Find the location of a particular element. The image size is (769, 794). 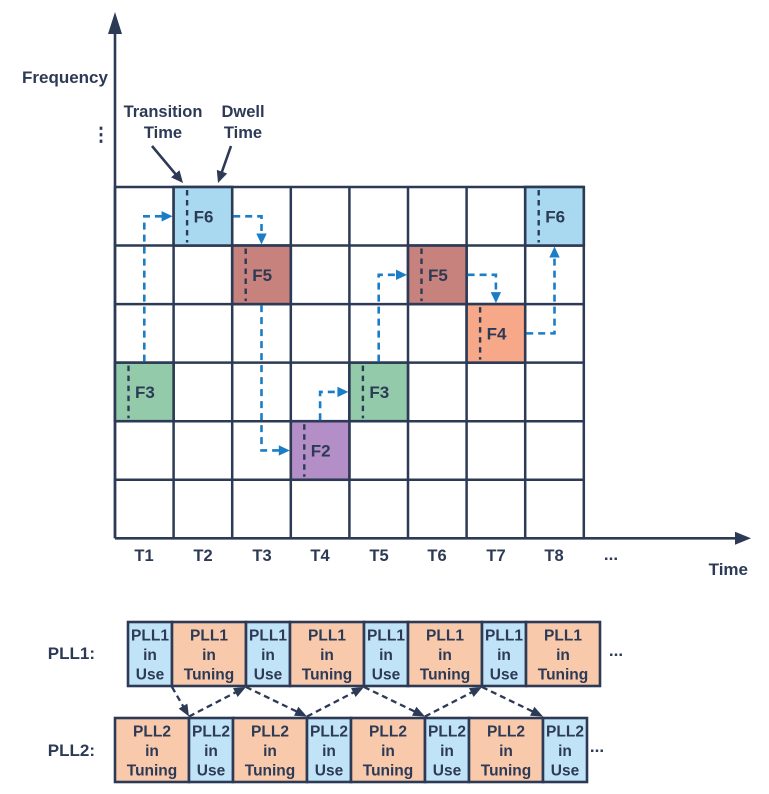

dwell-time-arrow-line is located at coordinates (226, 159).